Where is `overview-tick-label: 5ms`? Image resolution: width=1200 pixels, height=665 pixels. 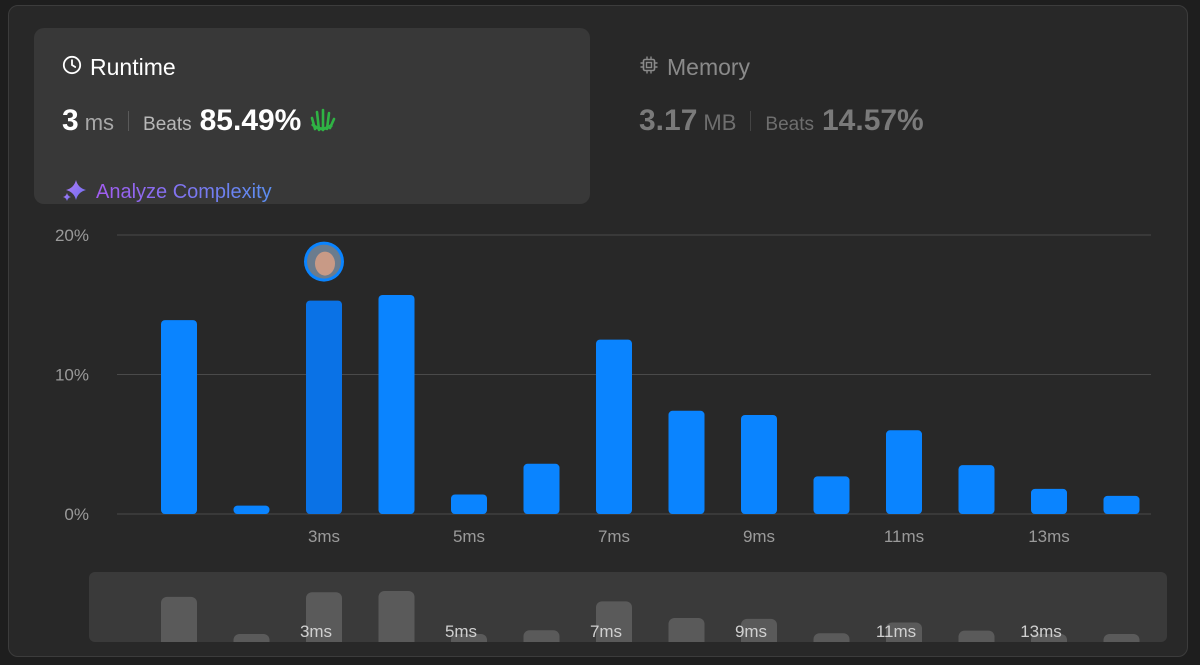 overview-tick-label: 5ms is located at coordinates (461, 631).